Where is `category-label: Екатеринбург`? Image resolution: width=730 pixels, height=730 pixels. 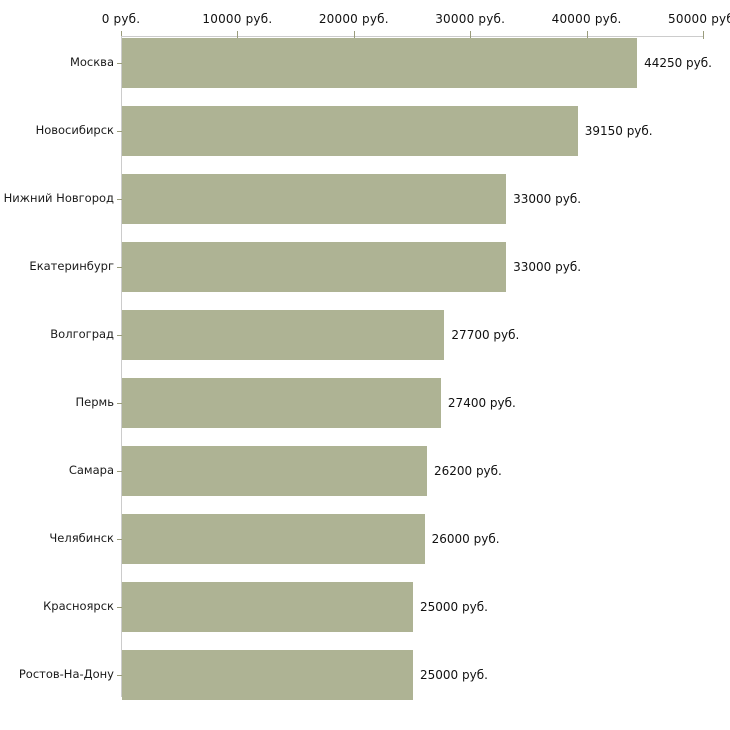 category-label: Екатеринбург is located at coordinates (71, 266).